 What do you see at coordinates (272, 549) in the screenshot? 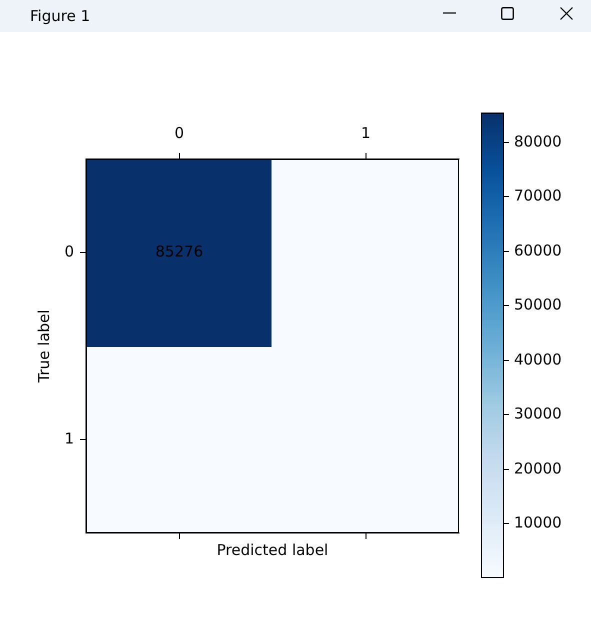
I see `x-axis-title: Predicted label` at bounding box center [272, 549].